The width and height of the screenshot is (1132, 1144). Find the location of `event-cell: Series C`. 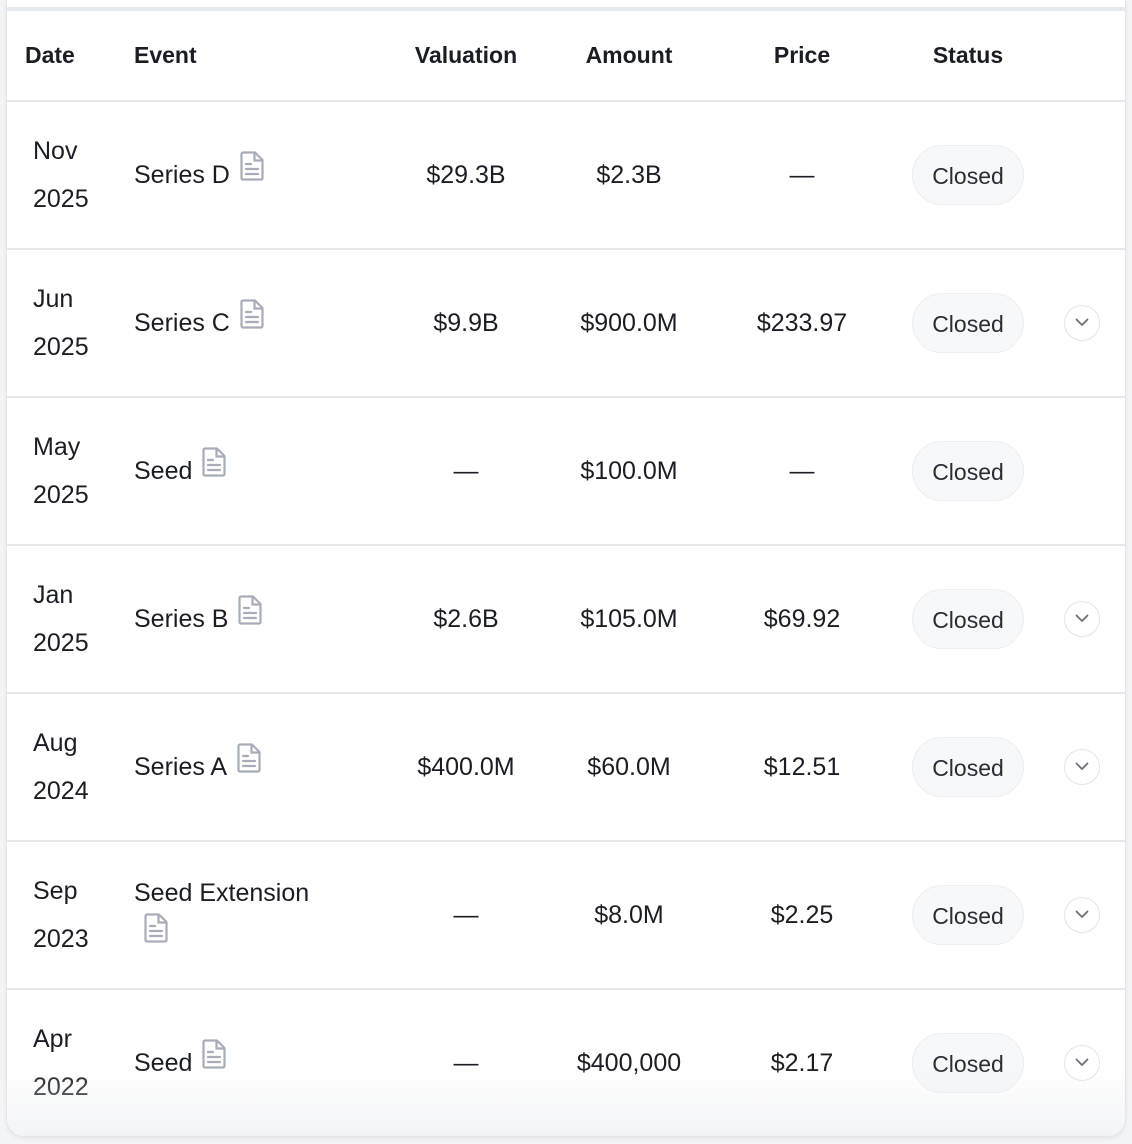

event-cell: Series C is located at coordinates (253, 322).